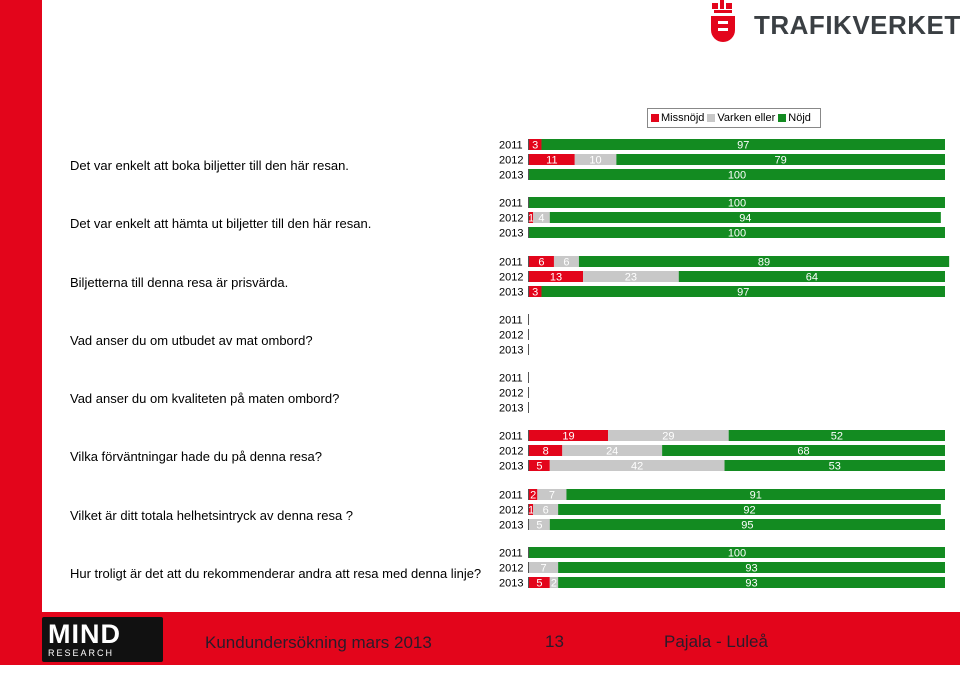  I want to click on bar-value-label: 91, so click(756, 496).